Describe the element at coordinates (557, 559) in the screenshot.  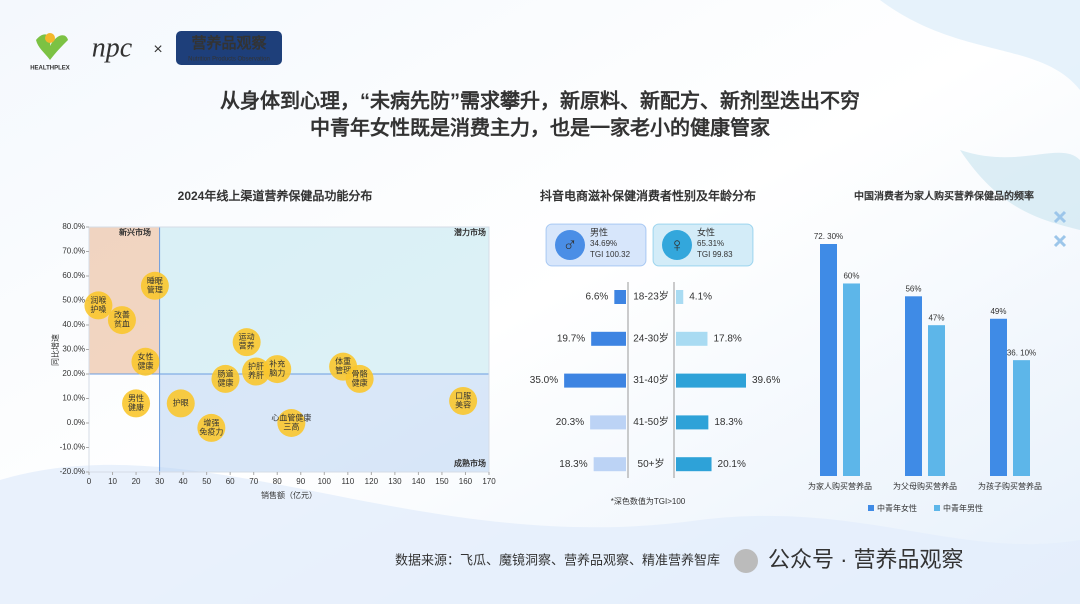
I see `source: 数据来源：飞瓜、魔镜洞察、营养品观察、精准营养智库` at that location.